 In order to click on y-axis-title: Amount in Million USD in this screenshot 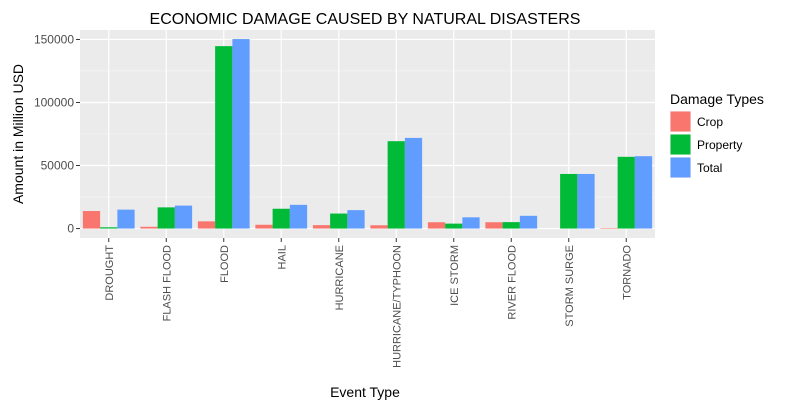, I will do `click(18, 134)`.